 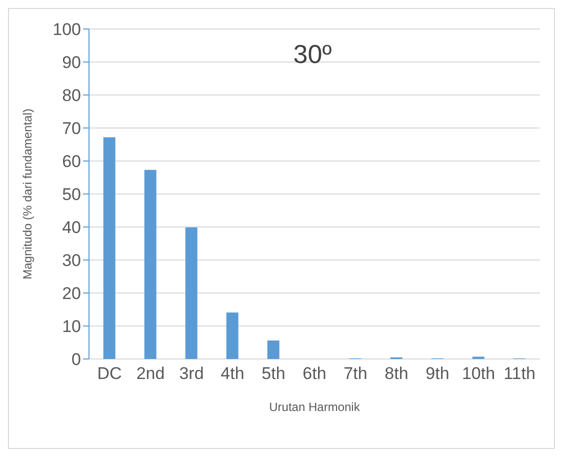 I want to click on y-tick-label: 40, so click(x=71, y=228).